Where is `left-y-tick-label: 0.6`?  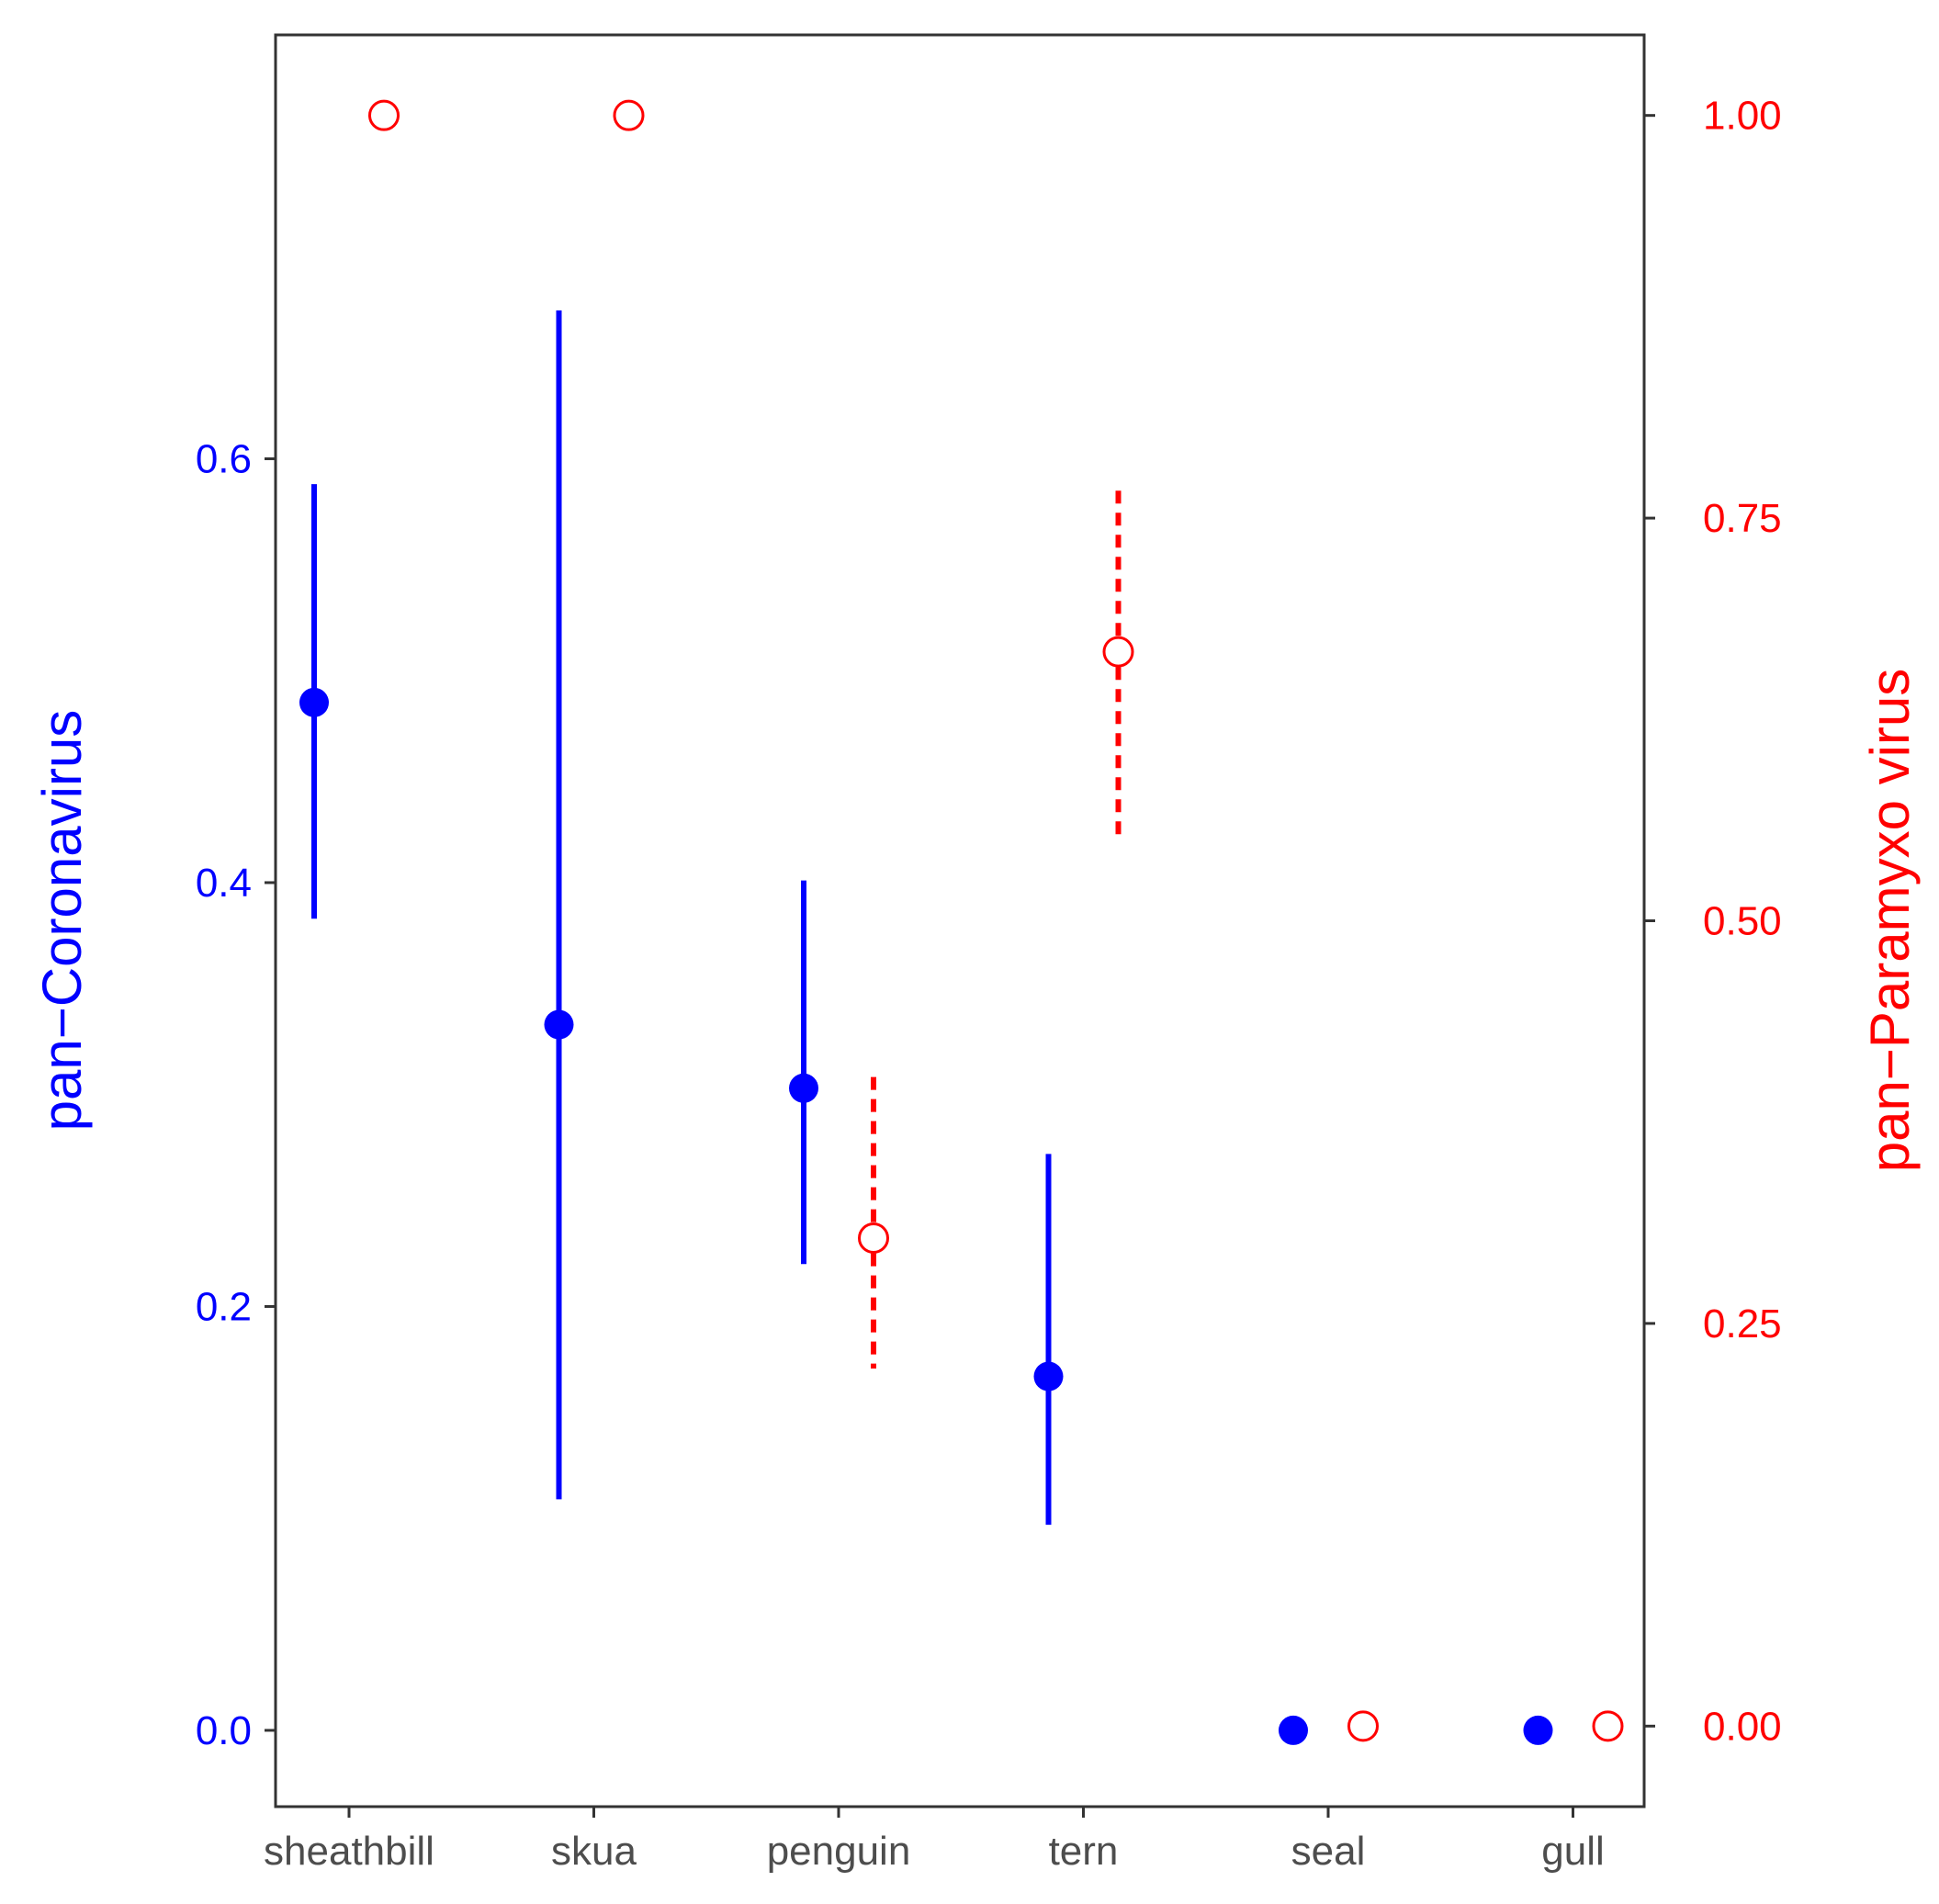 left-y-tick-label: 0.6 is located at coordinates (224, 458).